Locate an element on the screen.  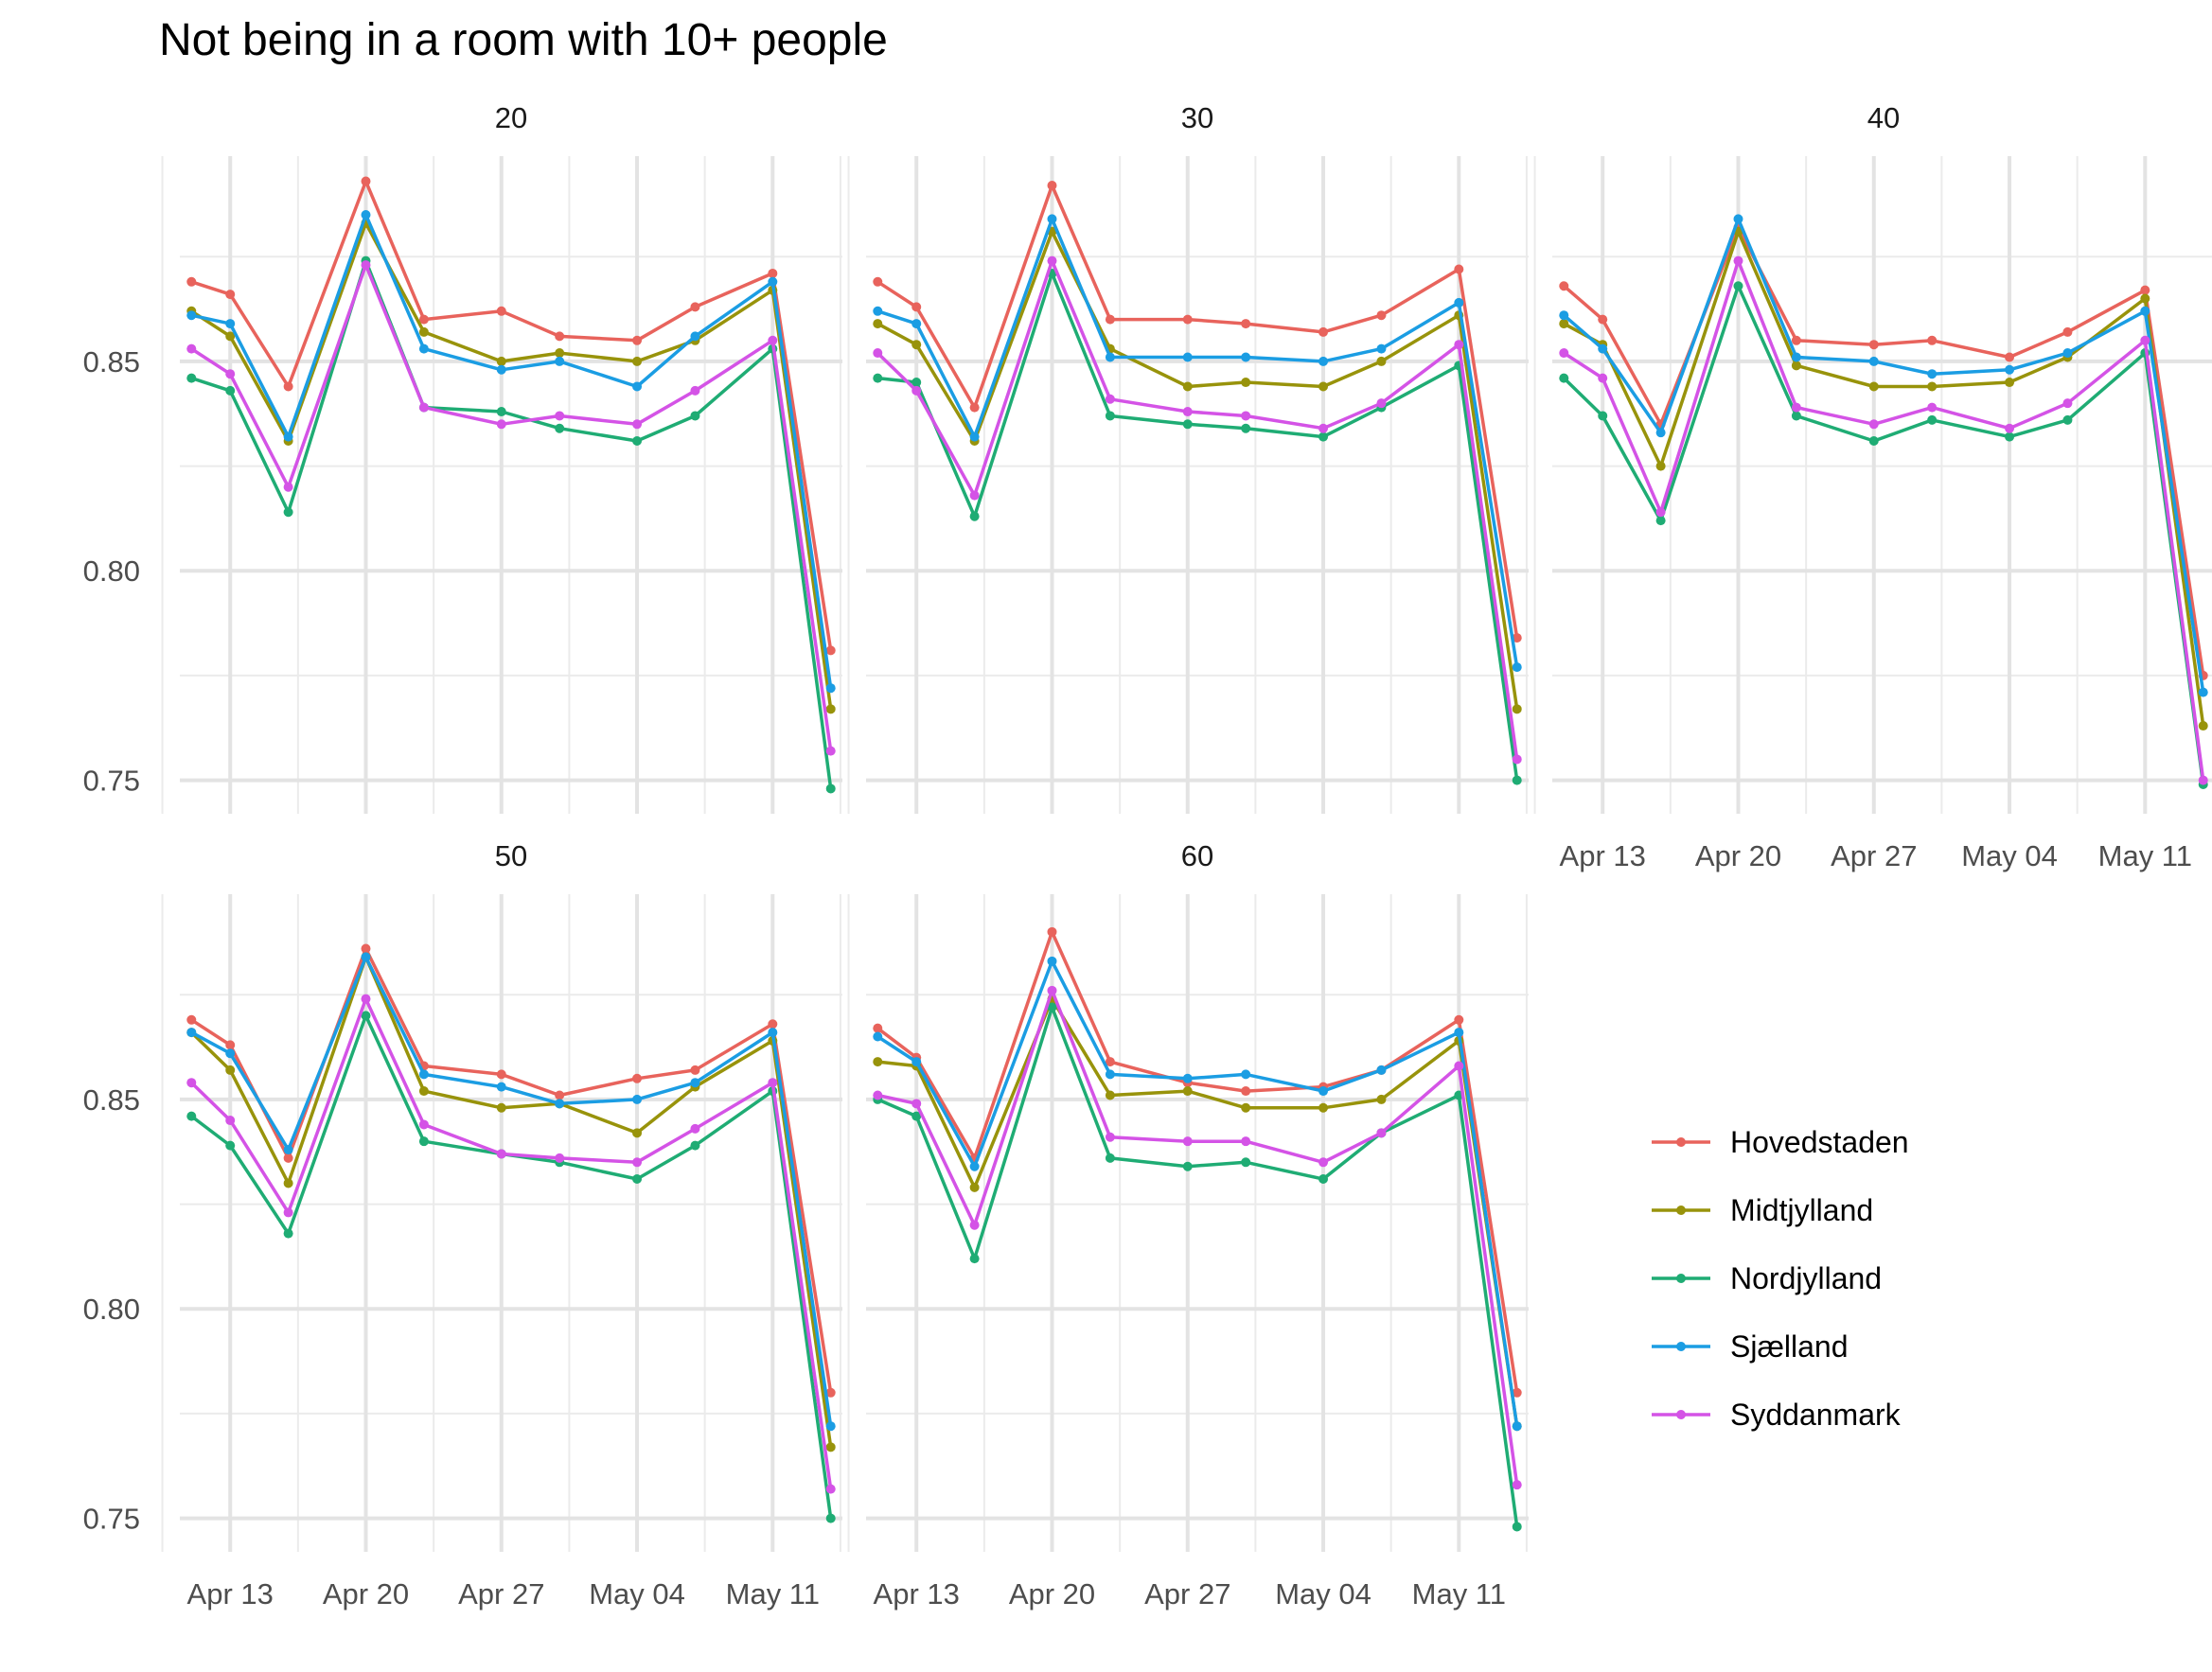
x-tick-label: Apr 27 is located at coordinates (1874, 856).